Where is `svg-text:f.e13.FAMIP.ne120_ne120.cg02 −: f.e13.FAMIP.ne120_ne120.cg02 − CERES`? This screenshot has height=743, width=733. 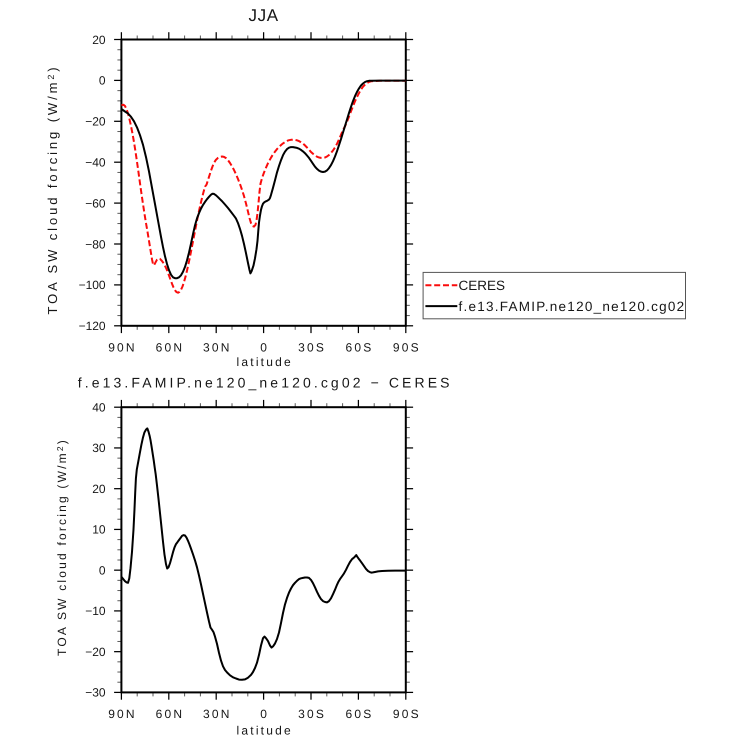 svg-text:f.e13.FAMIP.ne120_ne120.cg02 −: f.e13.FAMIP.ne120_ne120.cg02 − CERES is located at coordinates (265, 383).